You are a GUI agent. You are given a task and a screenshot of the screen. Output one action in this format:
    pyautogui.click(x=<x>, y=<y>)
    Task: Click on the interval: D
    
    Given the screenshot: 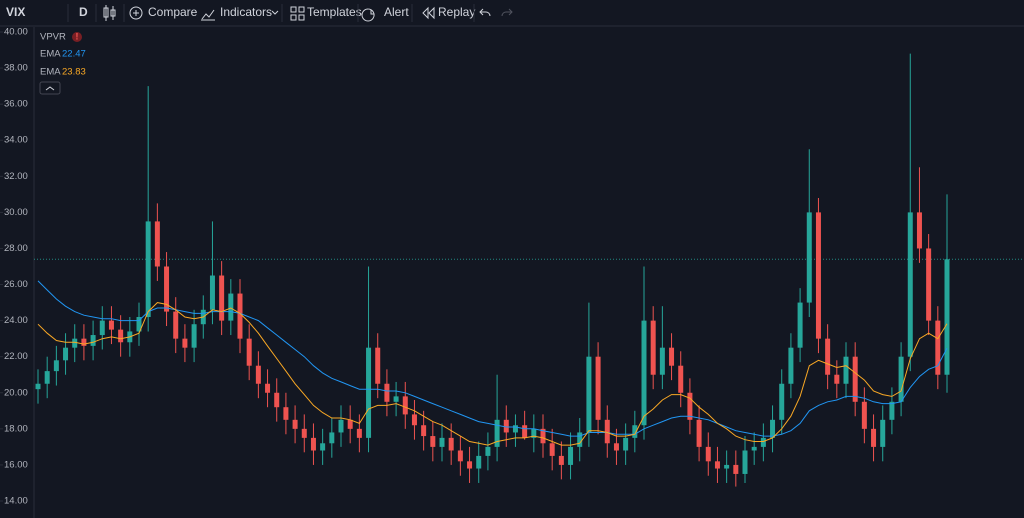 What is the action you would take?
    pyautogui.click(x=83, y=12)
    